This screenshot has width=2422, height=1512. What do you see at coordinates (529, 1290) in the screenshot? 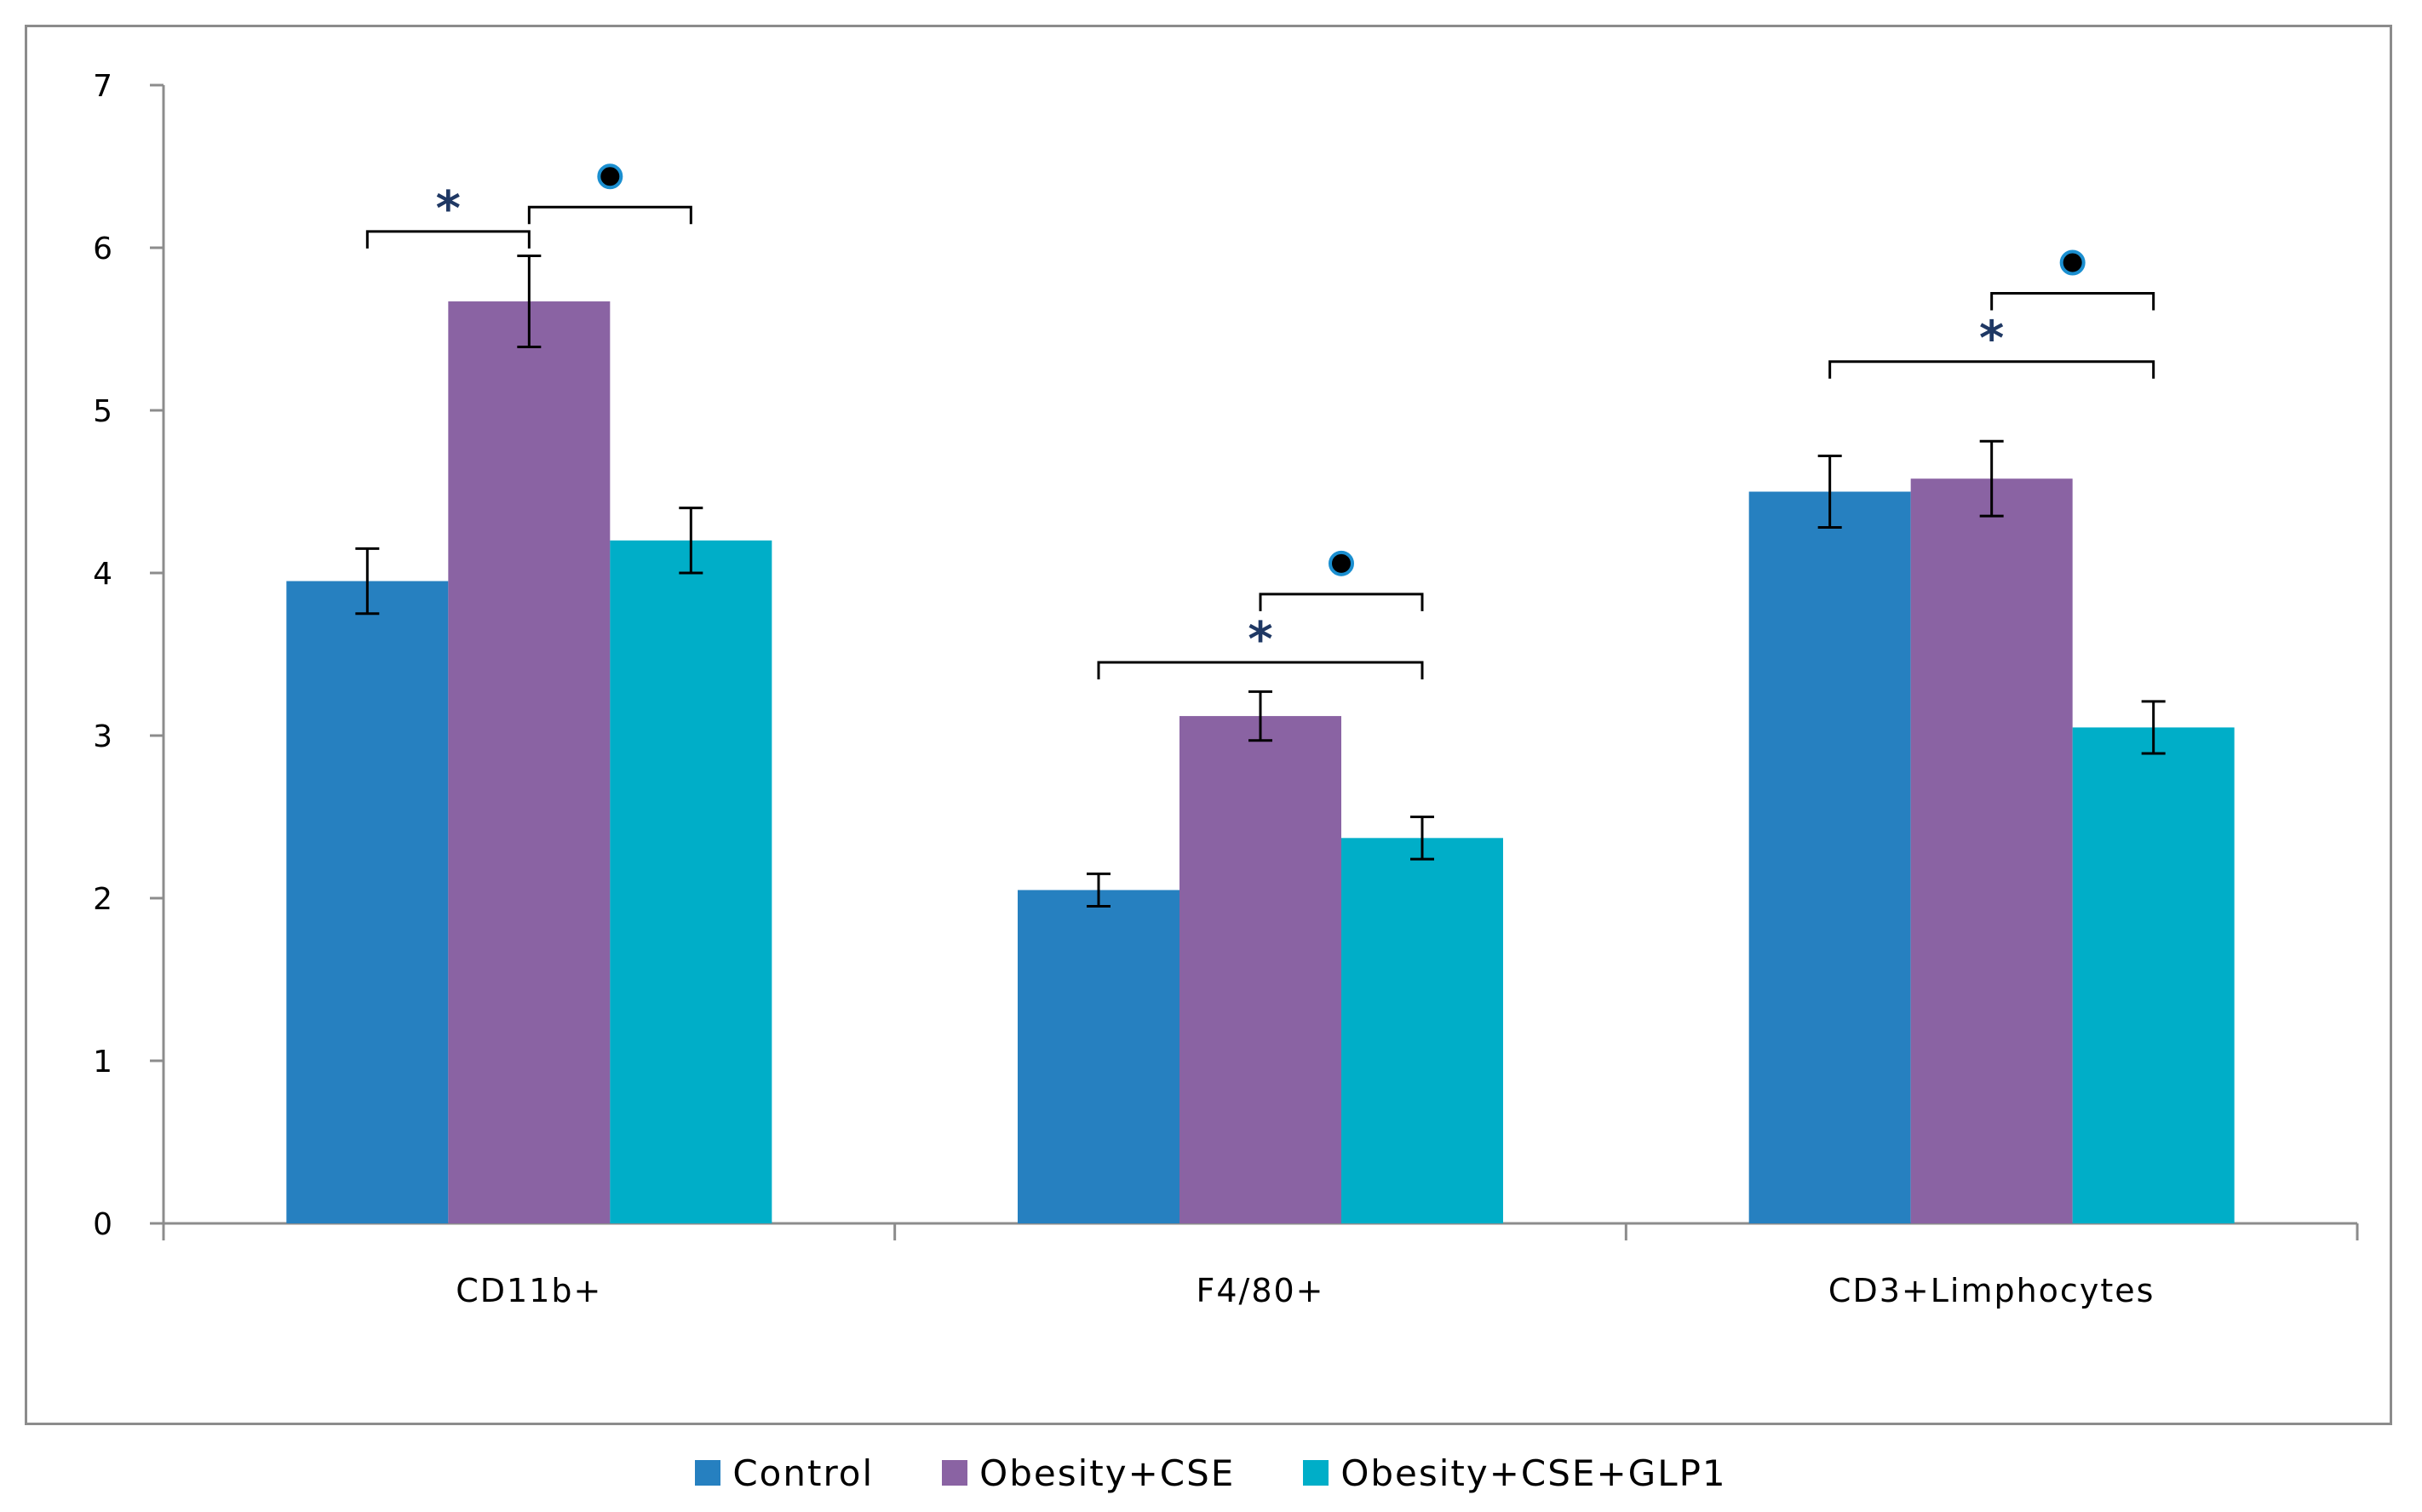
I see `x-category-label: CD11b+` at bounding box center [529, 1290].